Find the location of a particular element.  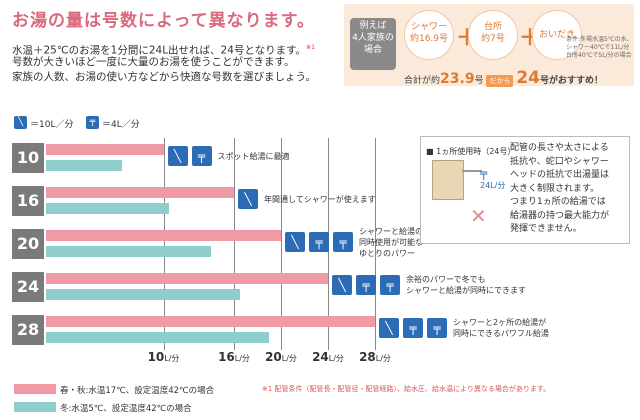

shower-circle: シャワー 約16.9号 is located at coordinates (429, 35).